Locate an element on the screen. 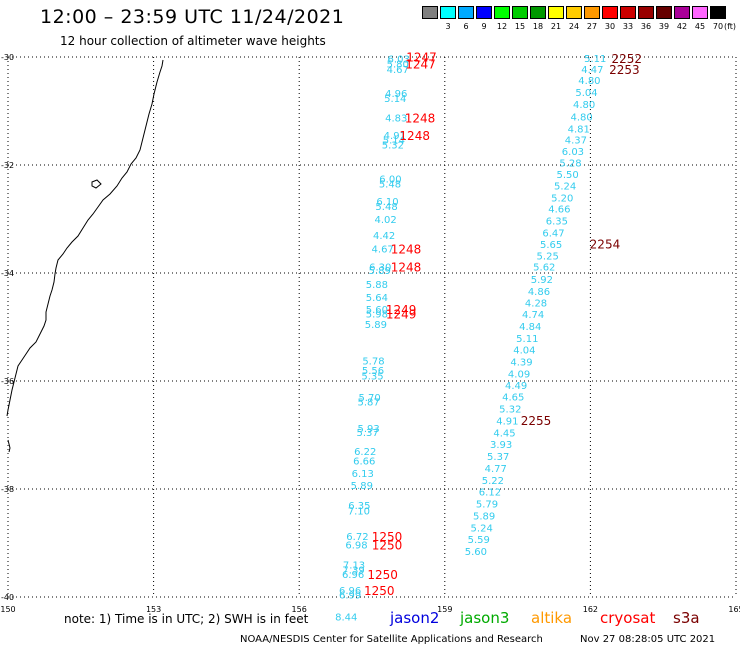 The image size is (740, 650). wave-height-label: 4.65 is located at coordinates (513, 398).